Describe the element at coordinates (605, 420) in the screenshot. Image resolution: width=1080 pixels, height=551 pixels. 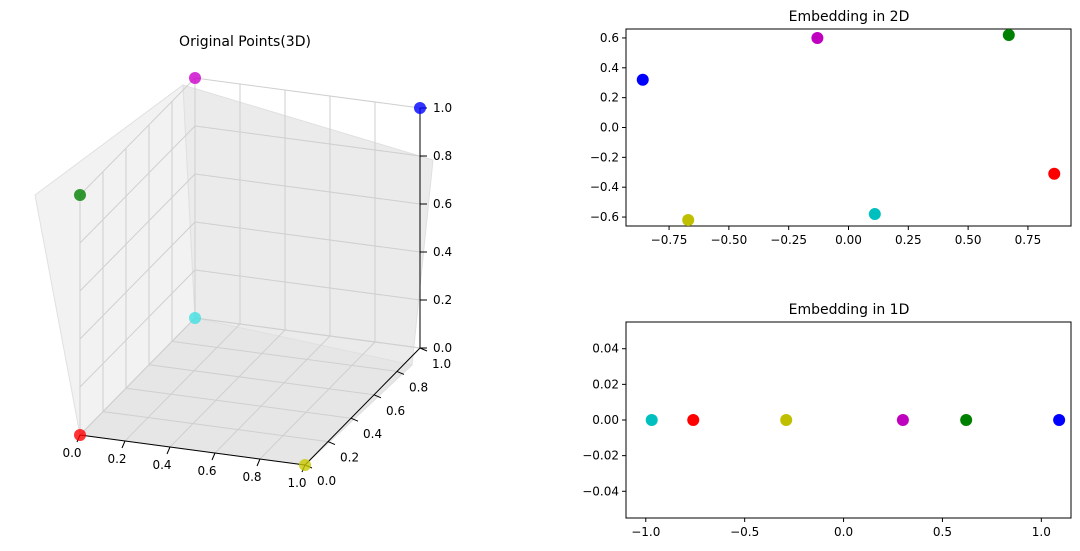
I see `y-tick-label: 0.00` at that location.